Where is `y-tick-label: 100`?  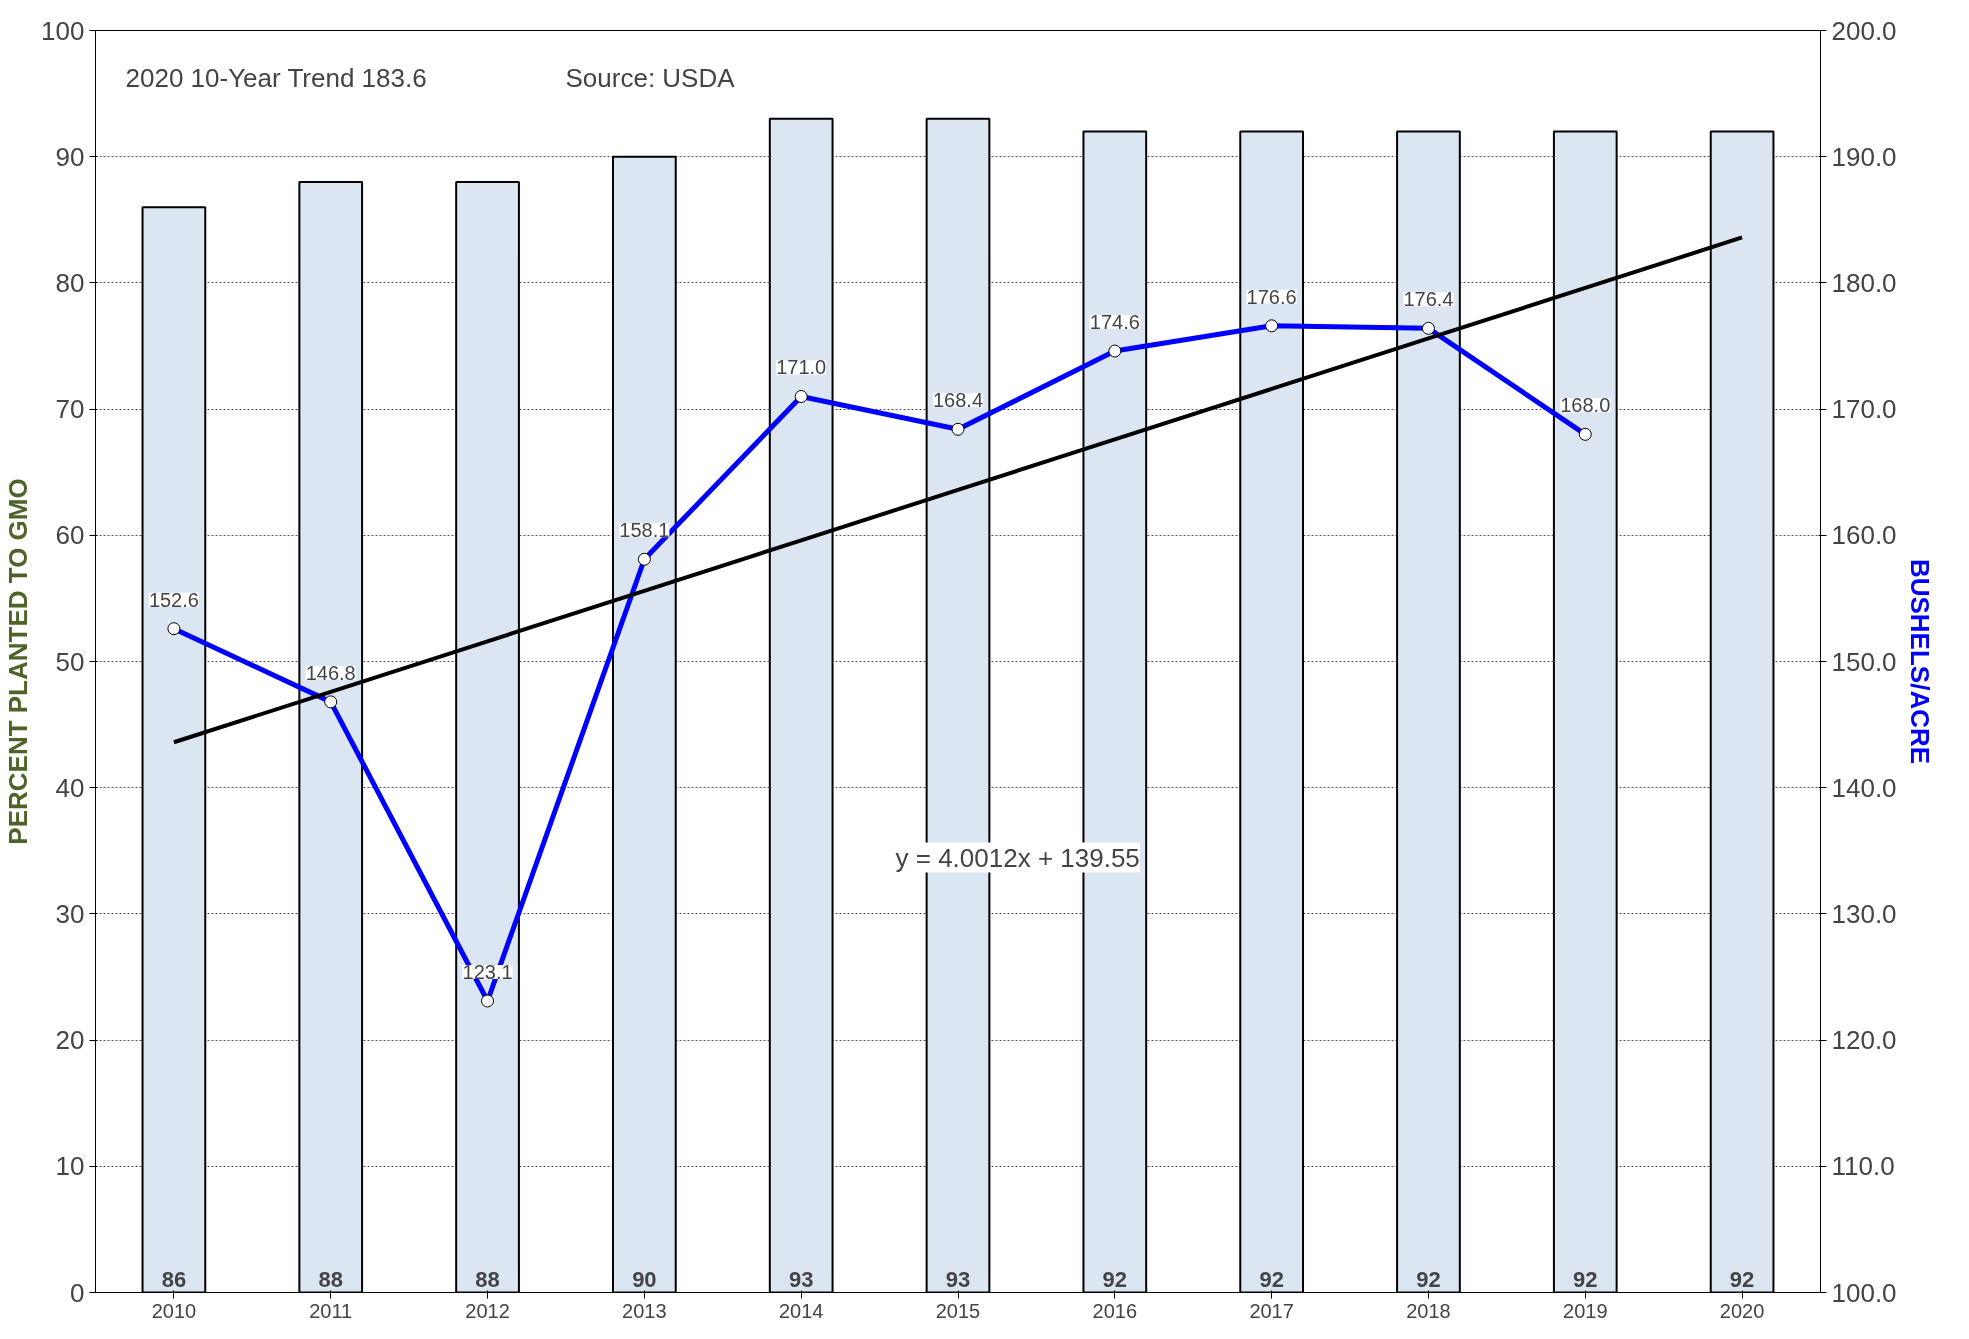
y-tick-label: 100 is located at coordinates (63, 30).